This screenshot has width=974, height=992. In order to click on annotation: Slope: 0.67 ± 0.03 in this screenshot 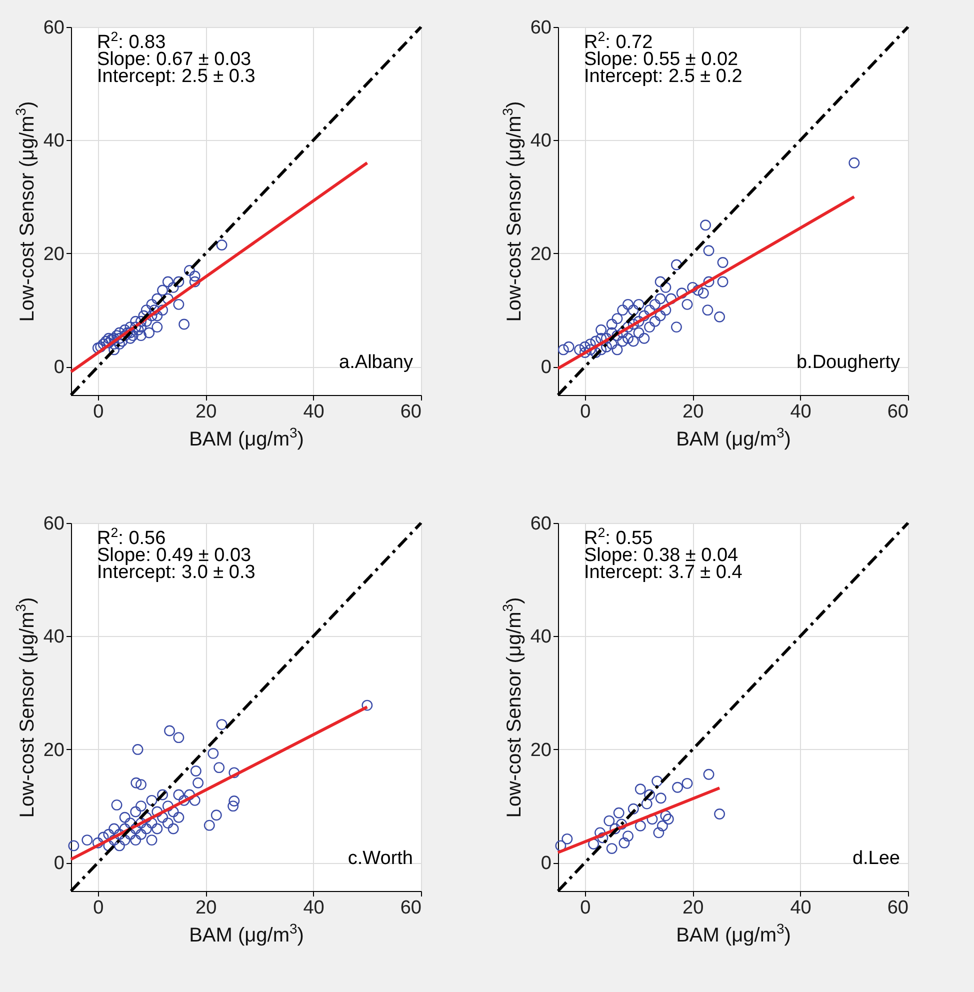, I will do `click(174, 59)`.